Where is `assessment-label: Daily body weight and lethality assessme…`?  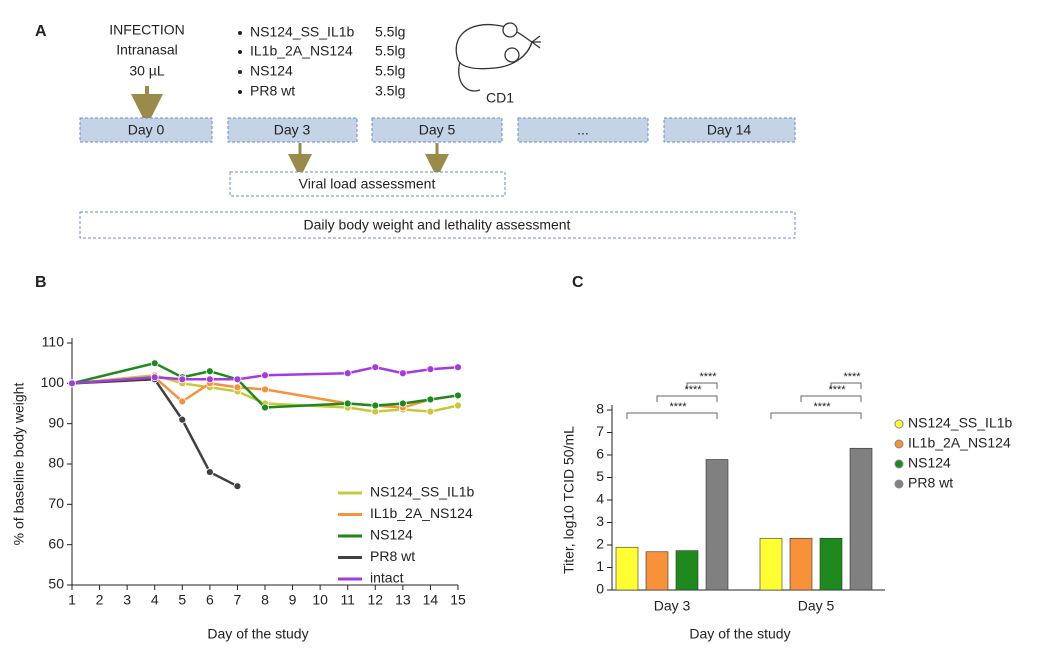
assessment-label: Daily body weight and lethality assessme… is located at coordinates (437, 225).